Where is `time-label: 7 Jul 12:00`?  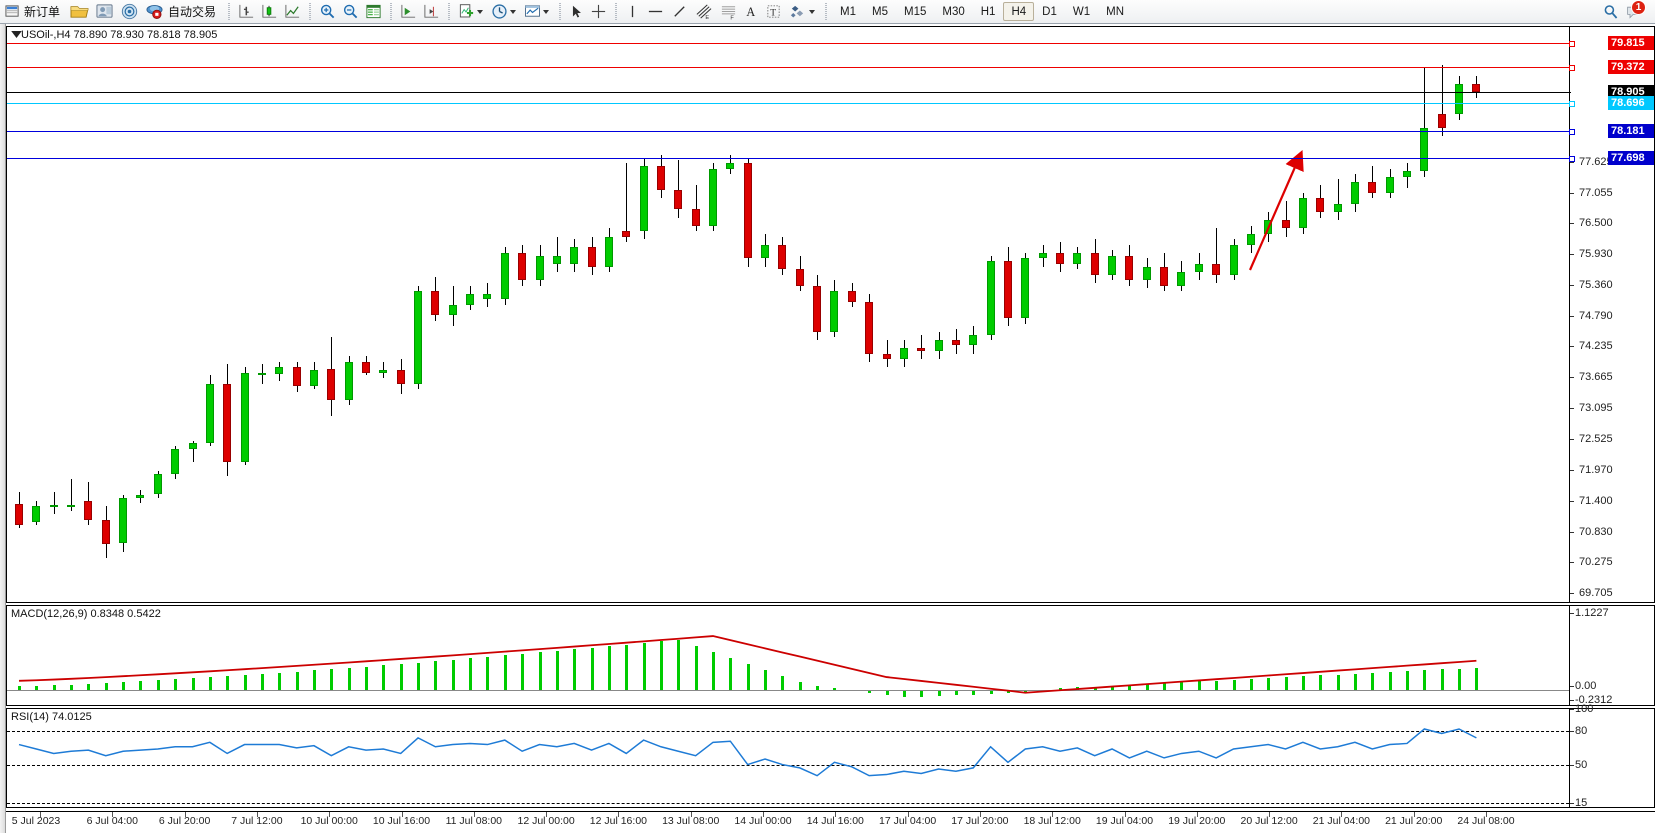 time-label: 7 Jul 12:00 is located at coordinates (257, 821).